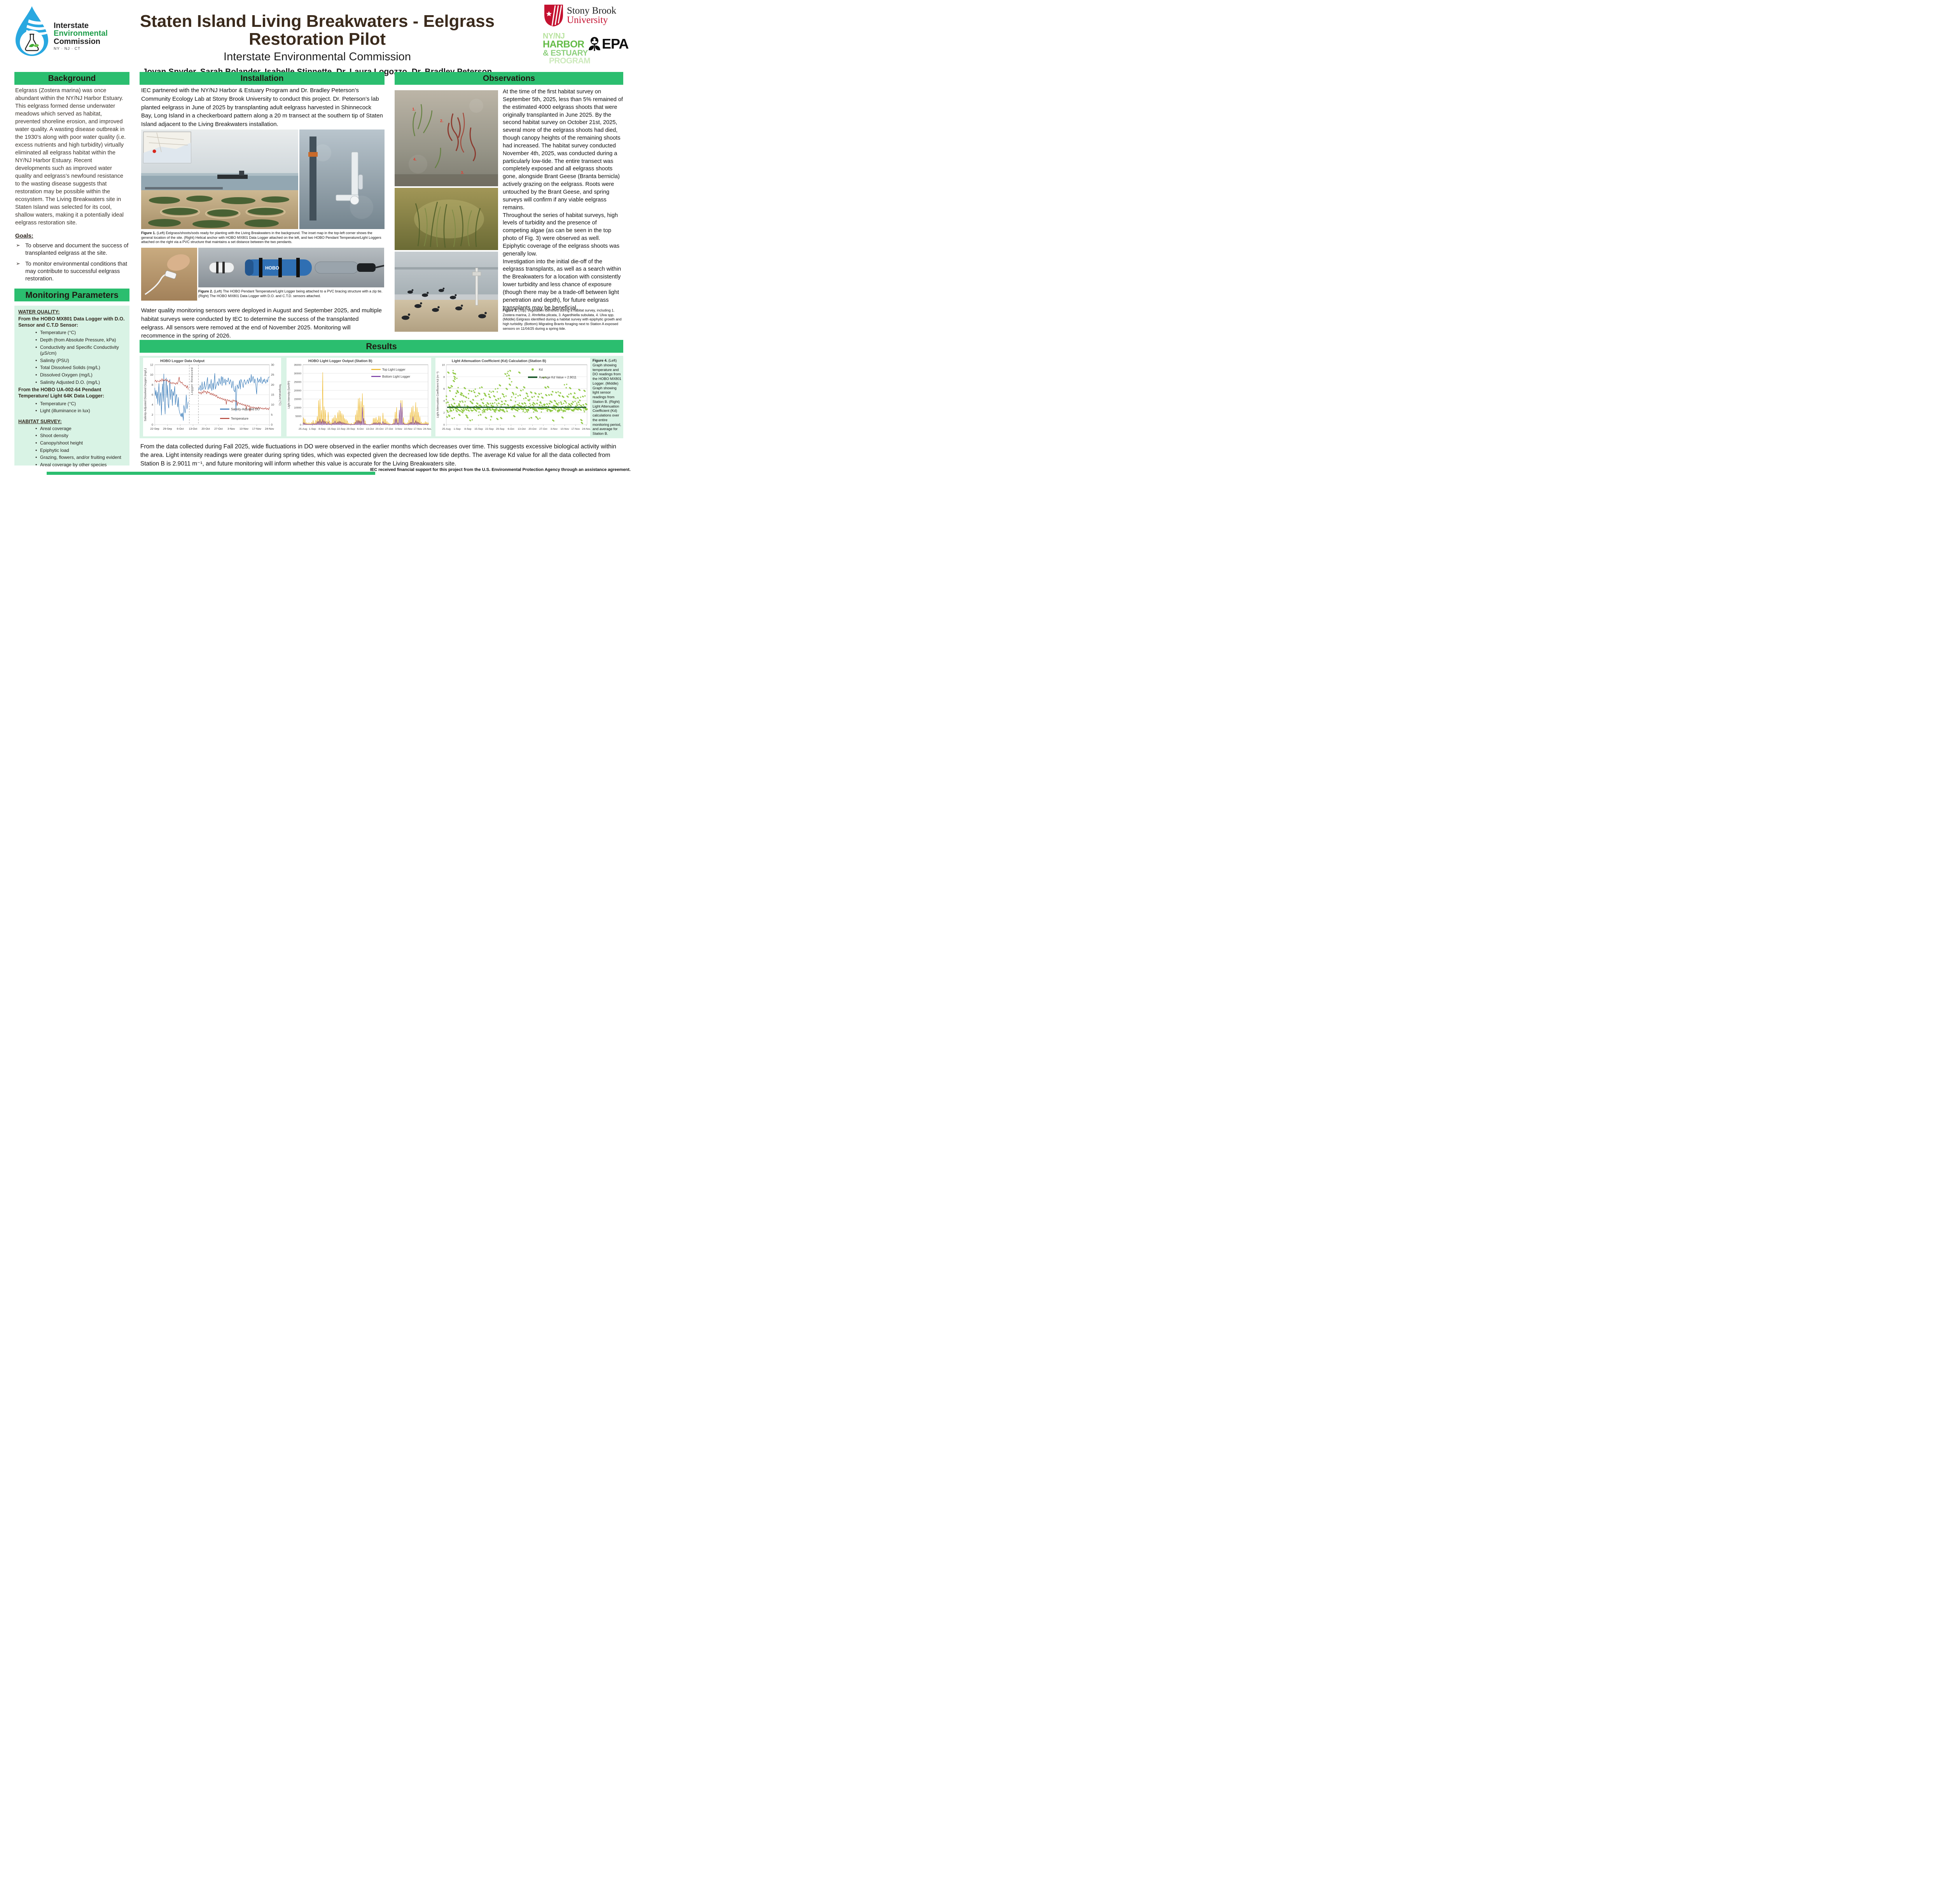 This screenshot has height=1904, width=1944. What do you see at coordinates (80, 404) in the screenshot?
I see `pendant-item: Temperature (°C)` at bounding box center [80, 404].